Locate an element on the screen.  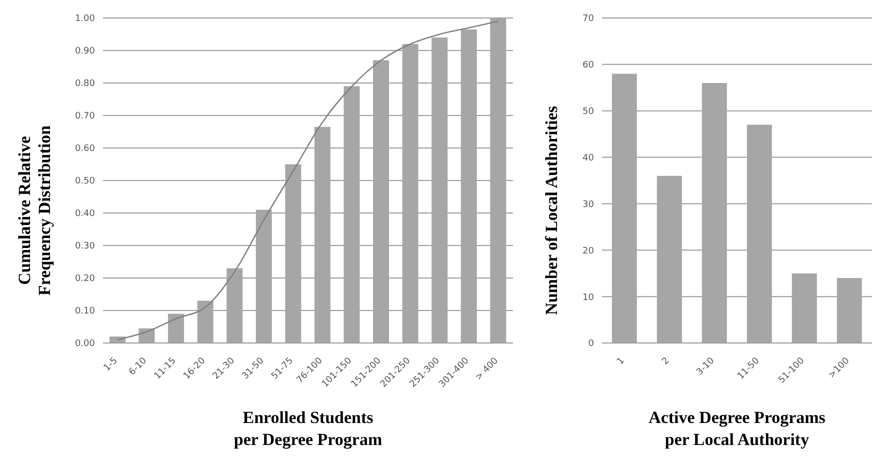
y-tick-label: 0.70 is located at coordinates (85, 117).